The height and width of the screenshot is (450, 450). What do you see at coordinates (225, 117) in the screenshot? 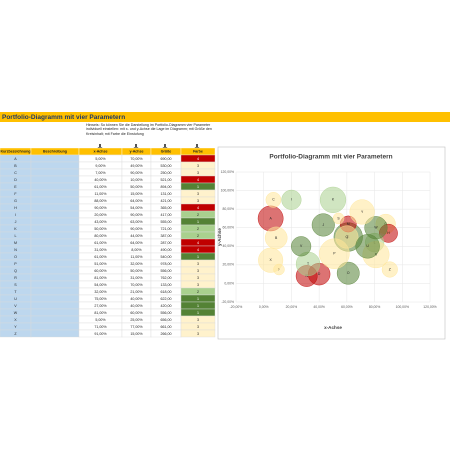
I see `title-bar` at bounding box center [225, 117].